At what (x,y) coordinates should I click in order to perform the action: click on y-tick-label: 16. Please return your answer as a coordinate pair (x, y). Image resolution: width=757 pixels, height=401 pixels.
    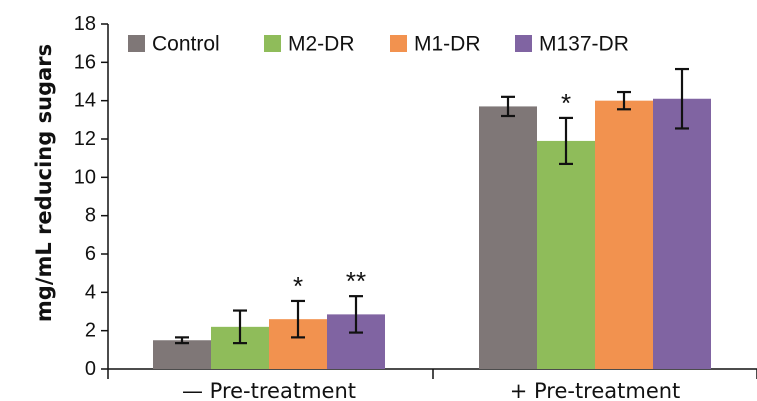
    Looking at the image, I should click on (85, 62).